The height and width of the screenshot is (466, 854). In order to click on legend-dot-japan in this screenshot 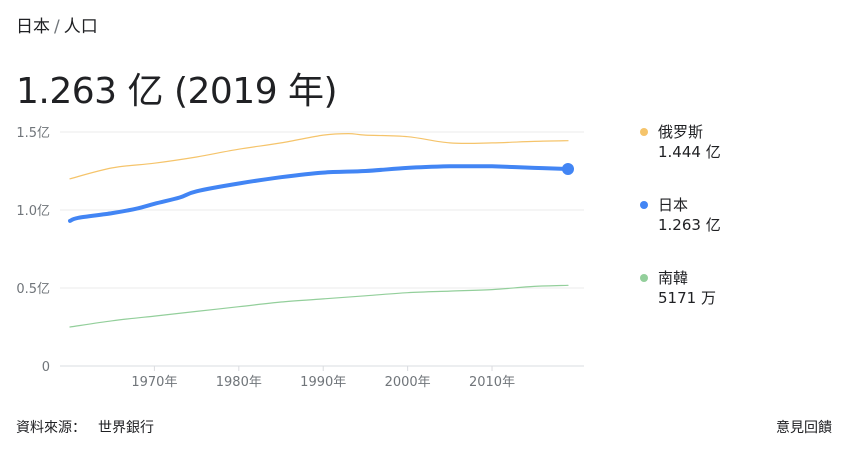, I will do `click(644, 205)`.